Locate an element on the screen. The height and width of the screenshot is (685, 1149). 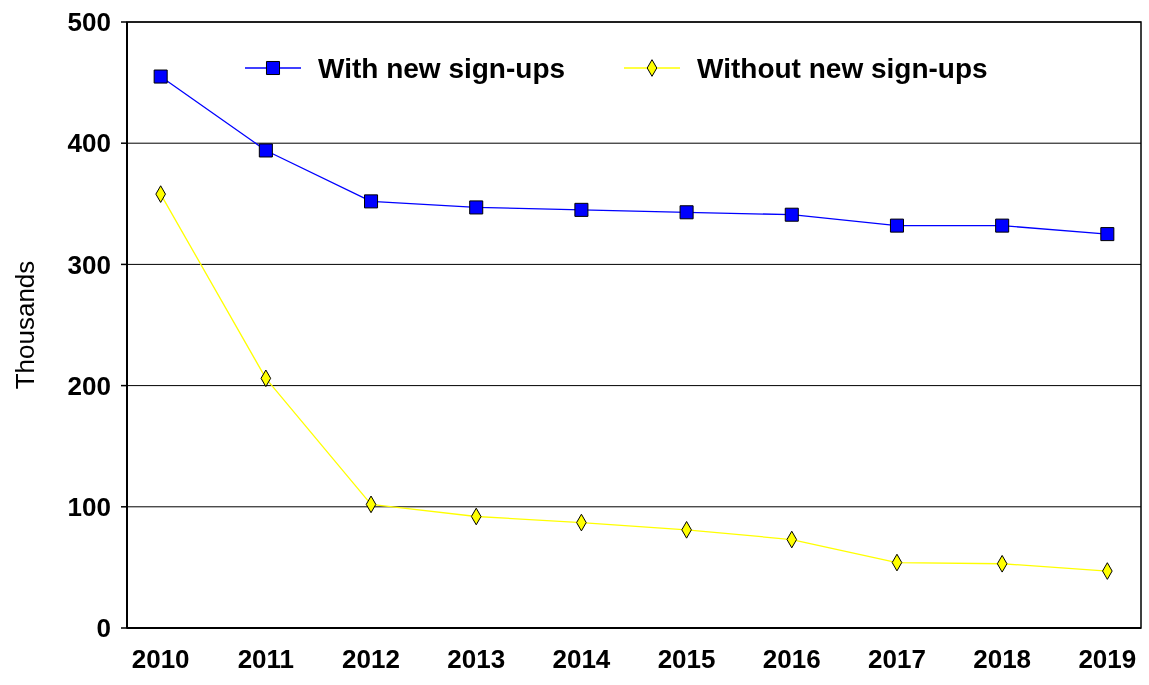
x-tick-label: 2013 is located at coordinates (476, 659).